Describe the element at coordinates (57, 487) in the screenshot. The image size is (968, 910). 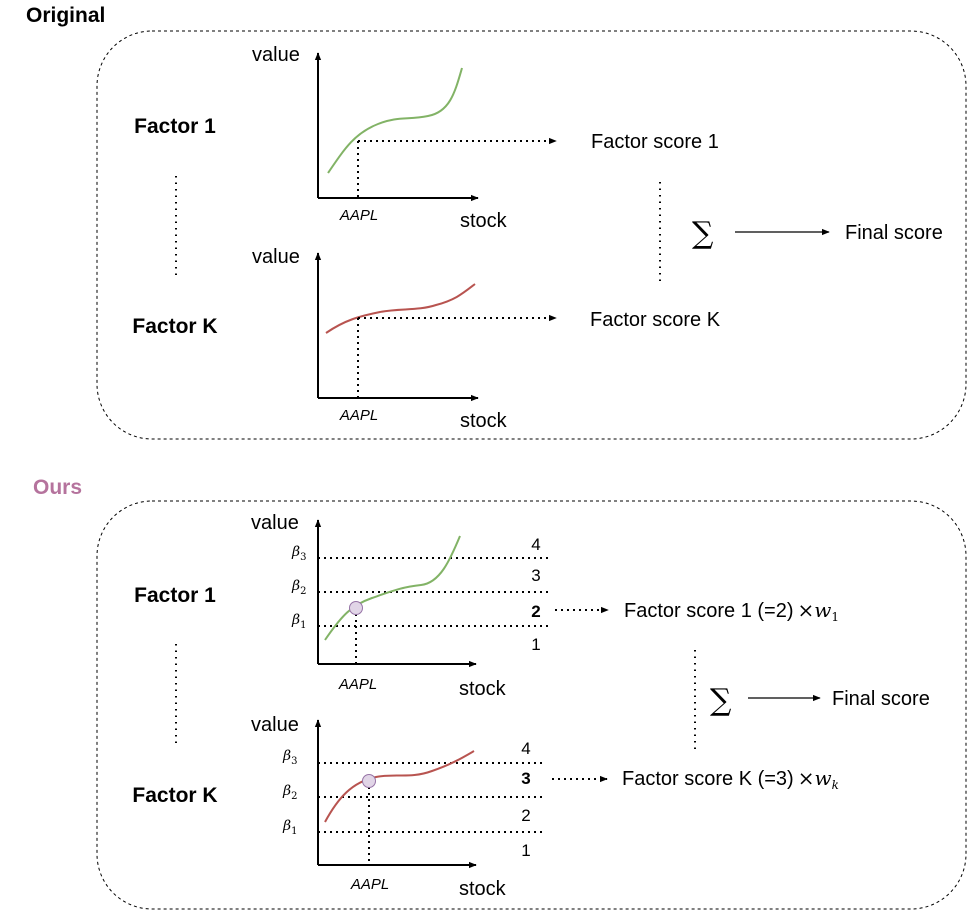
I see `ours-title: Ours` at that location.